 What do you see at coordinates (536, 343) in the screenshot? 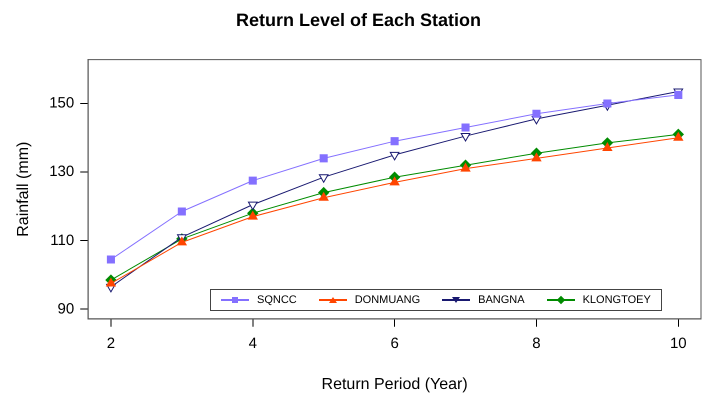
I see `x-tick-label: 8` at bounding box center [536, 343].